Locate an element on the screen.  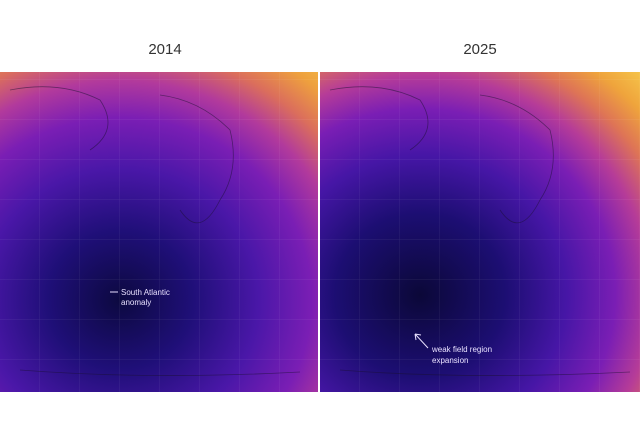
panel-title: 2014 is located at coordinates (164, 49).